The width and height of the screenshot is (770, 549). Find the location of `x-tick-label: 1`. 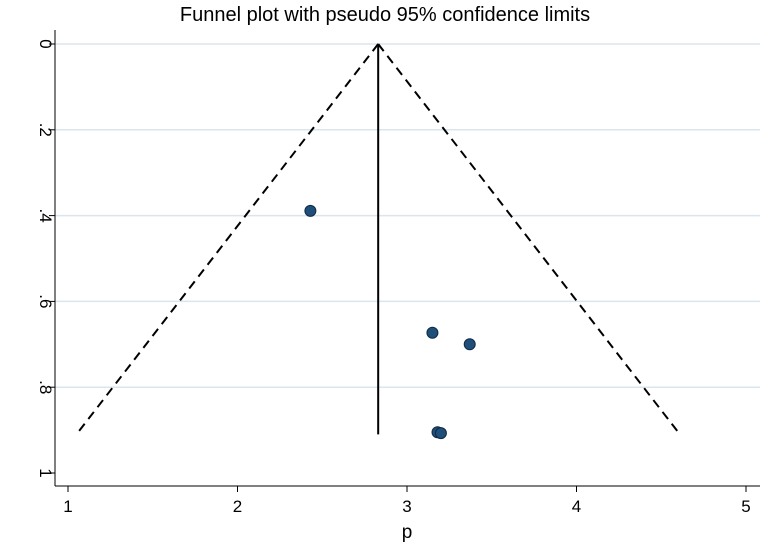

x-tick-label: 1 is located at coordinates (67, 506).